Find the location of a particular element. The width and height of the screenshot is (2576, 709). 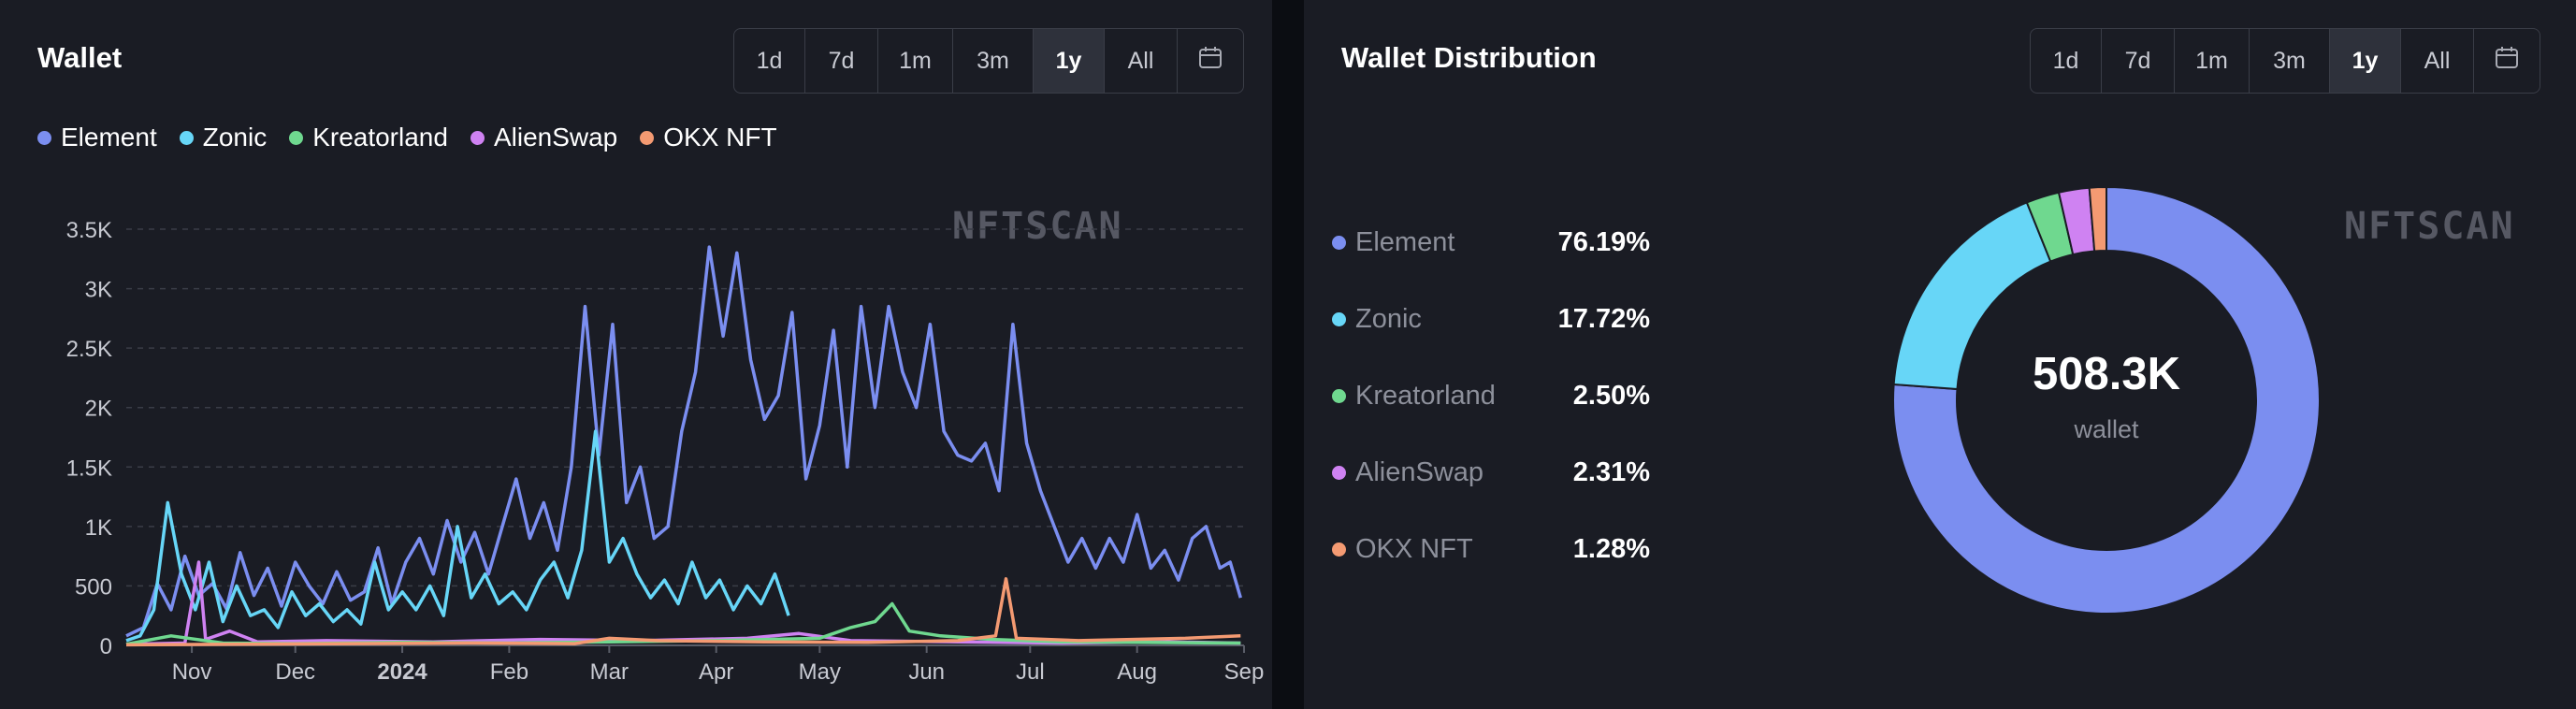

distribution-row-zonic: Zonic 17.72% is located at coordinates (1491, 319).